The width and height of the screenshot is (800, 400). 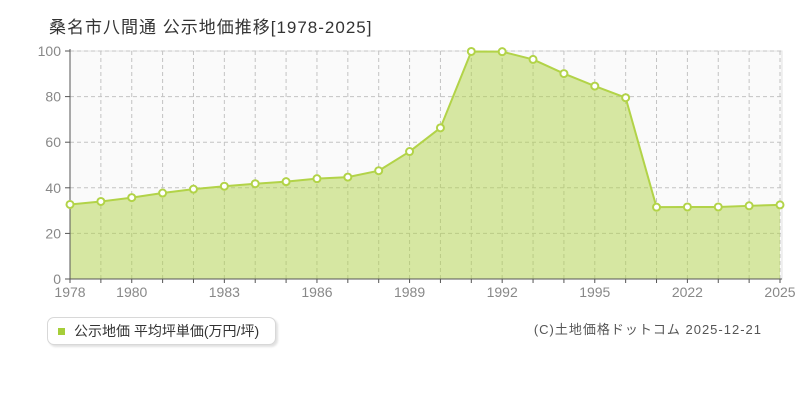 What do you see at coordinates (131, 292) in the screenshot?
I see `x-tick-label: 1980` at bounding box center [131, 292].